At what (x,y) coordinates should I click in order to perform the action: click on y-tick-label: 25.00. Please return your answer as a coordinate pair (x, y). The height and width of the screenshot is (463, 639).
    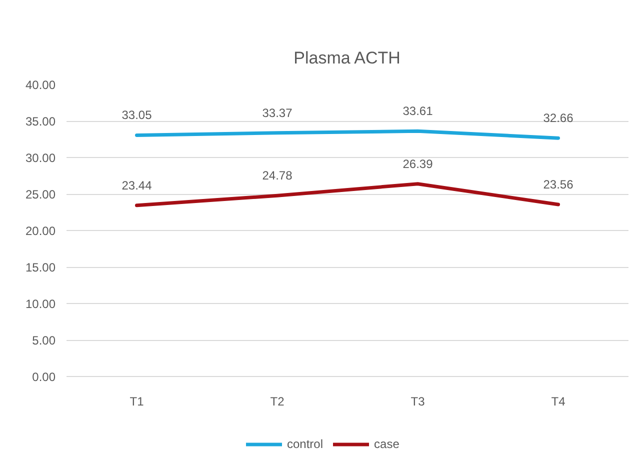
    Looking at the image, I should click on (40, 195).